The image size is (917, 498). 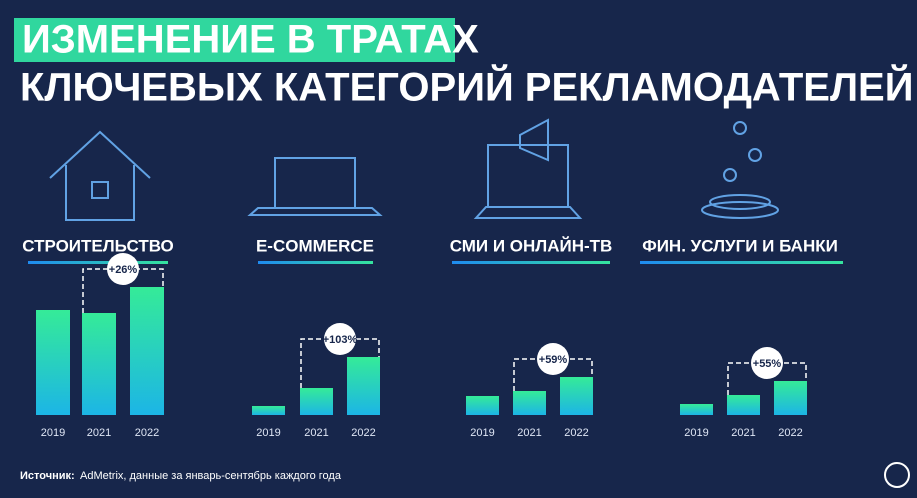 I want to click on logo, so click(x=897, y=475).